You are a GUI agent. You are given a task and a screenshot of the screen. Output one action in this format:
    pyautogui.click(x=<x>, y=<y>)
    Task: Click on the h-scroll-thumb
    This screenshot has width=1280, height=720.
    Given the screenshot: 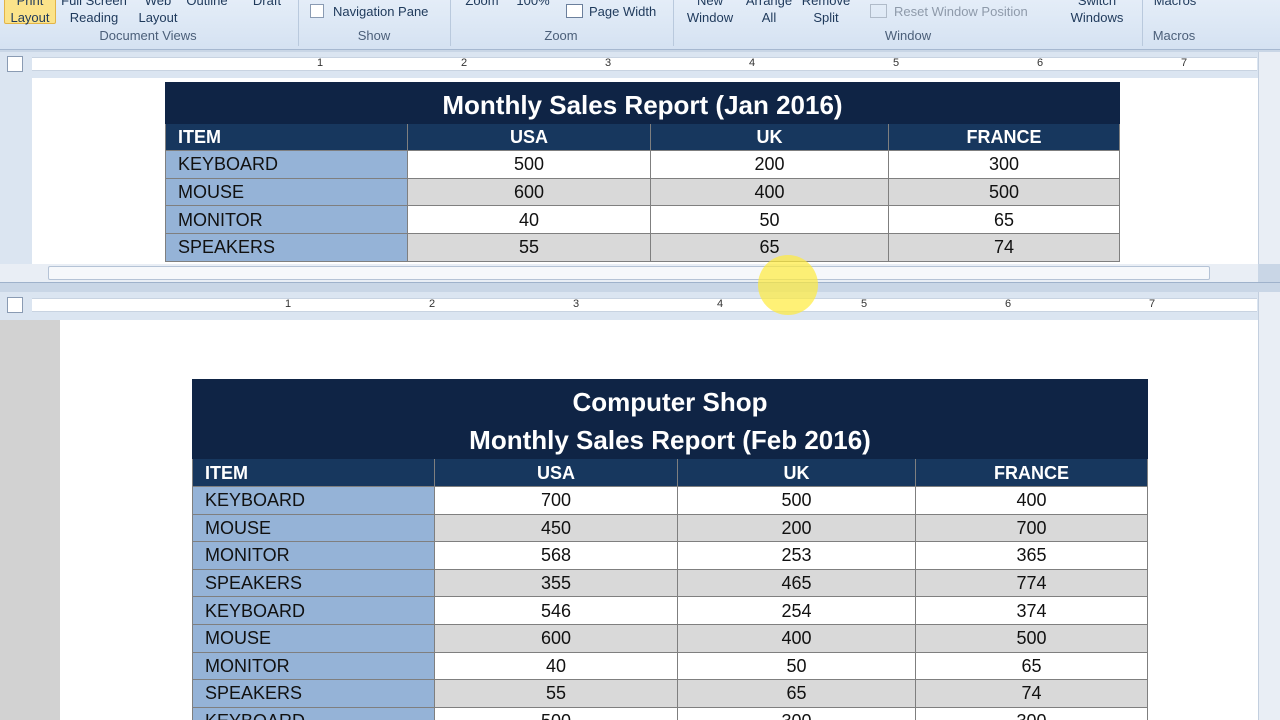 What is the action you would take?
    pyautogui.click(x=629, y=273)
    